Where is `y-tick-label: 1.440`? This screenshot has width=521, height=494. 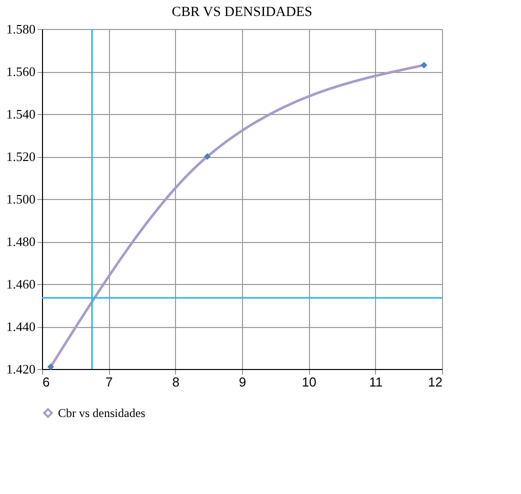
y-tick-label: 1.440 is located at coordinates (21, 326).